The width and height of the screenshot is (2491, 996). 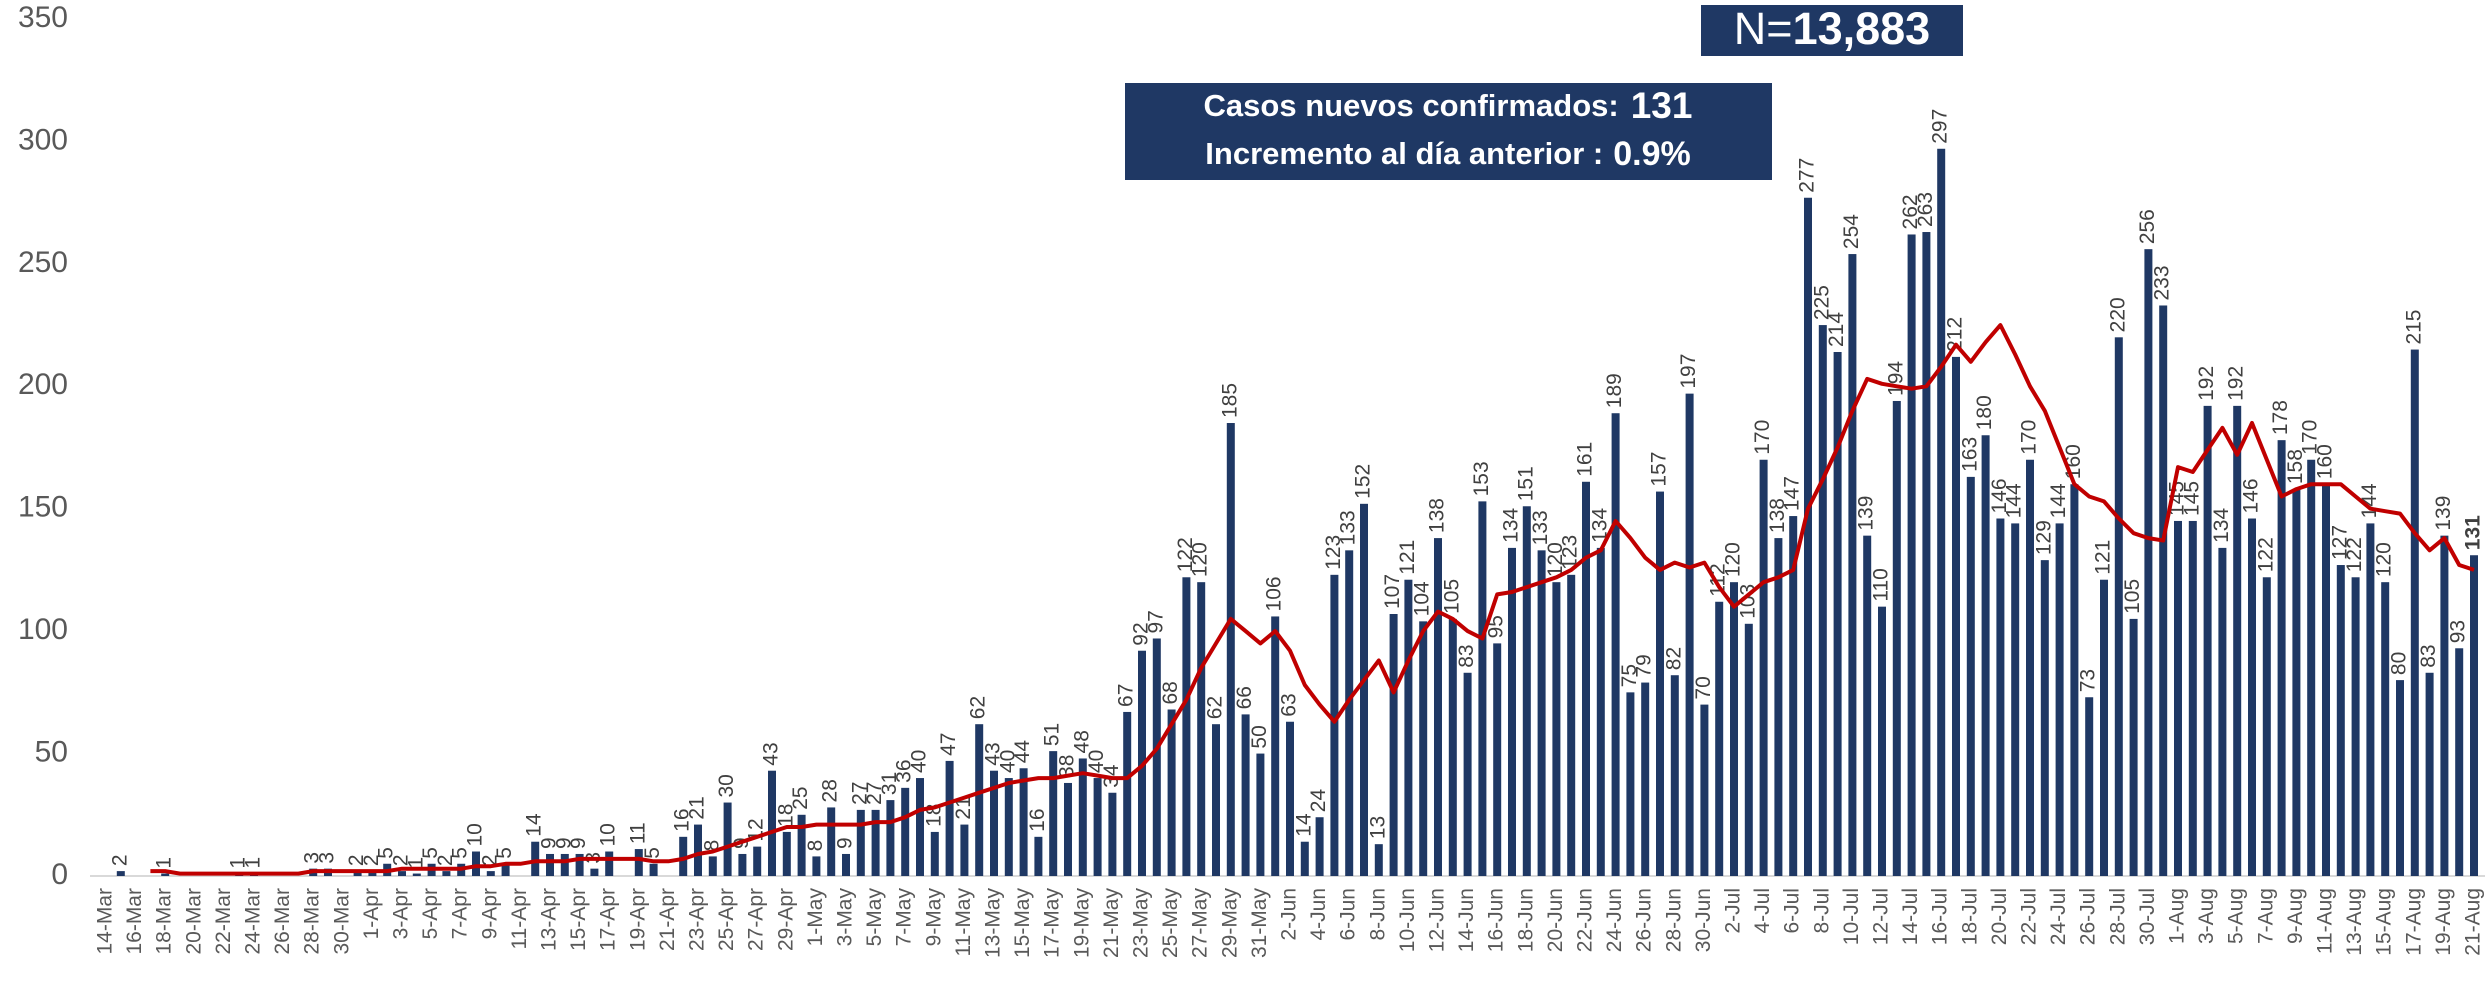 I want to click on data-label: 220, so click(x=2117, y=314).